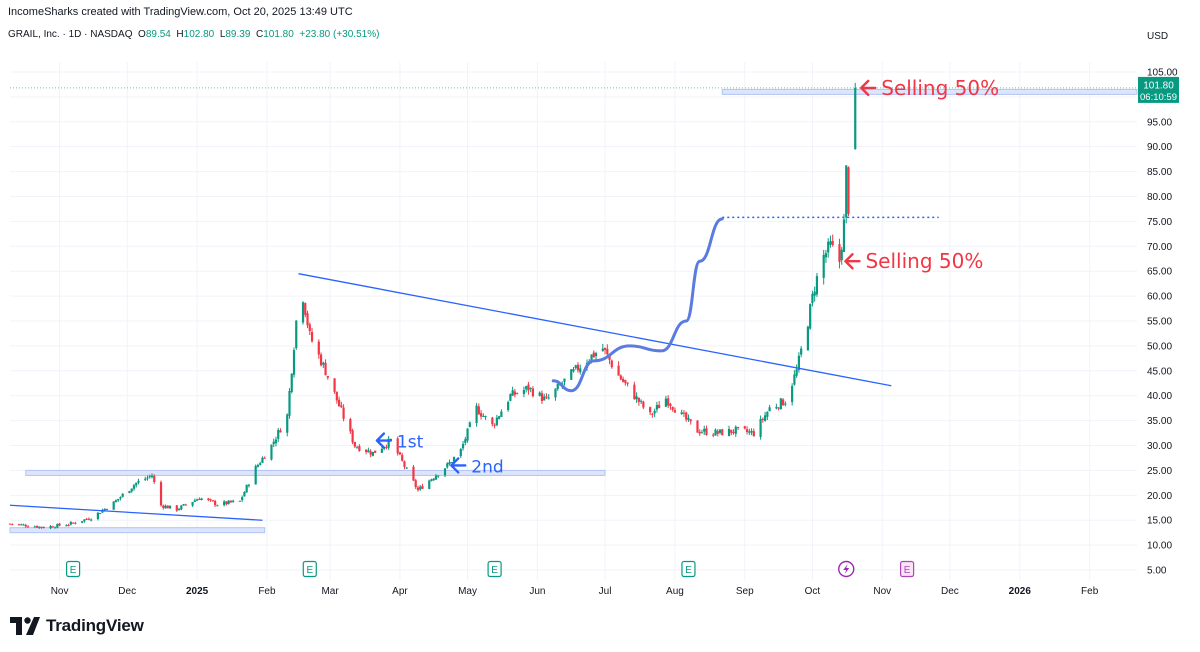 Image resolution: width=1200 pixels, height=652 pixels. I want to click on time-tick-label: Sep, so click(745, 591).